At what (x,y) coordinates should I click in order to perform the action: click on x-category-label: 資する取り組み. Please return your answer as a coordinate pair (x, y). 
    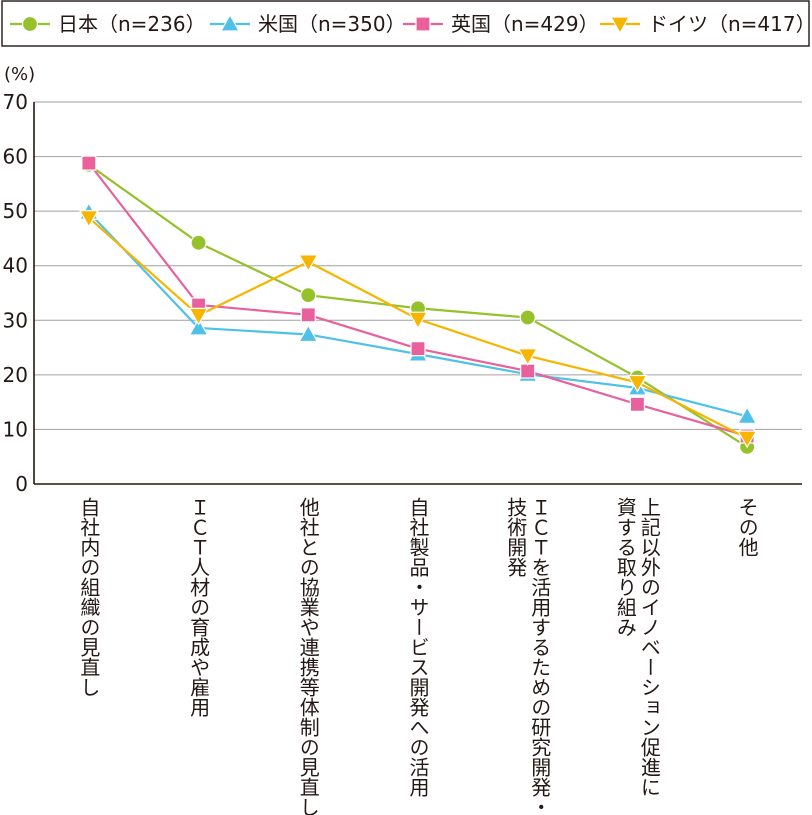
    Looking at the image, I should click on (625, 567).